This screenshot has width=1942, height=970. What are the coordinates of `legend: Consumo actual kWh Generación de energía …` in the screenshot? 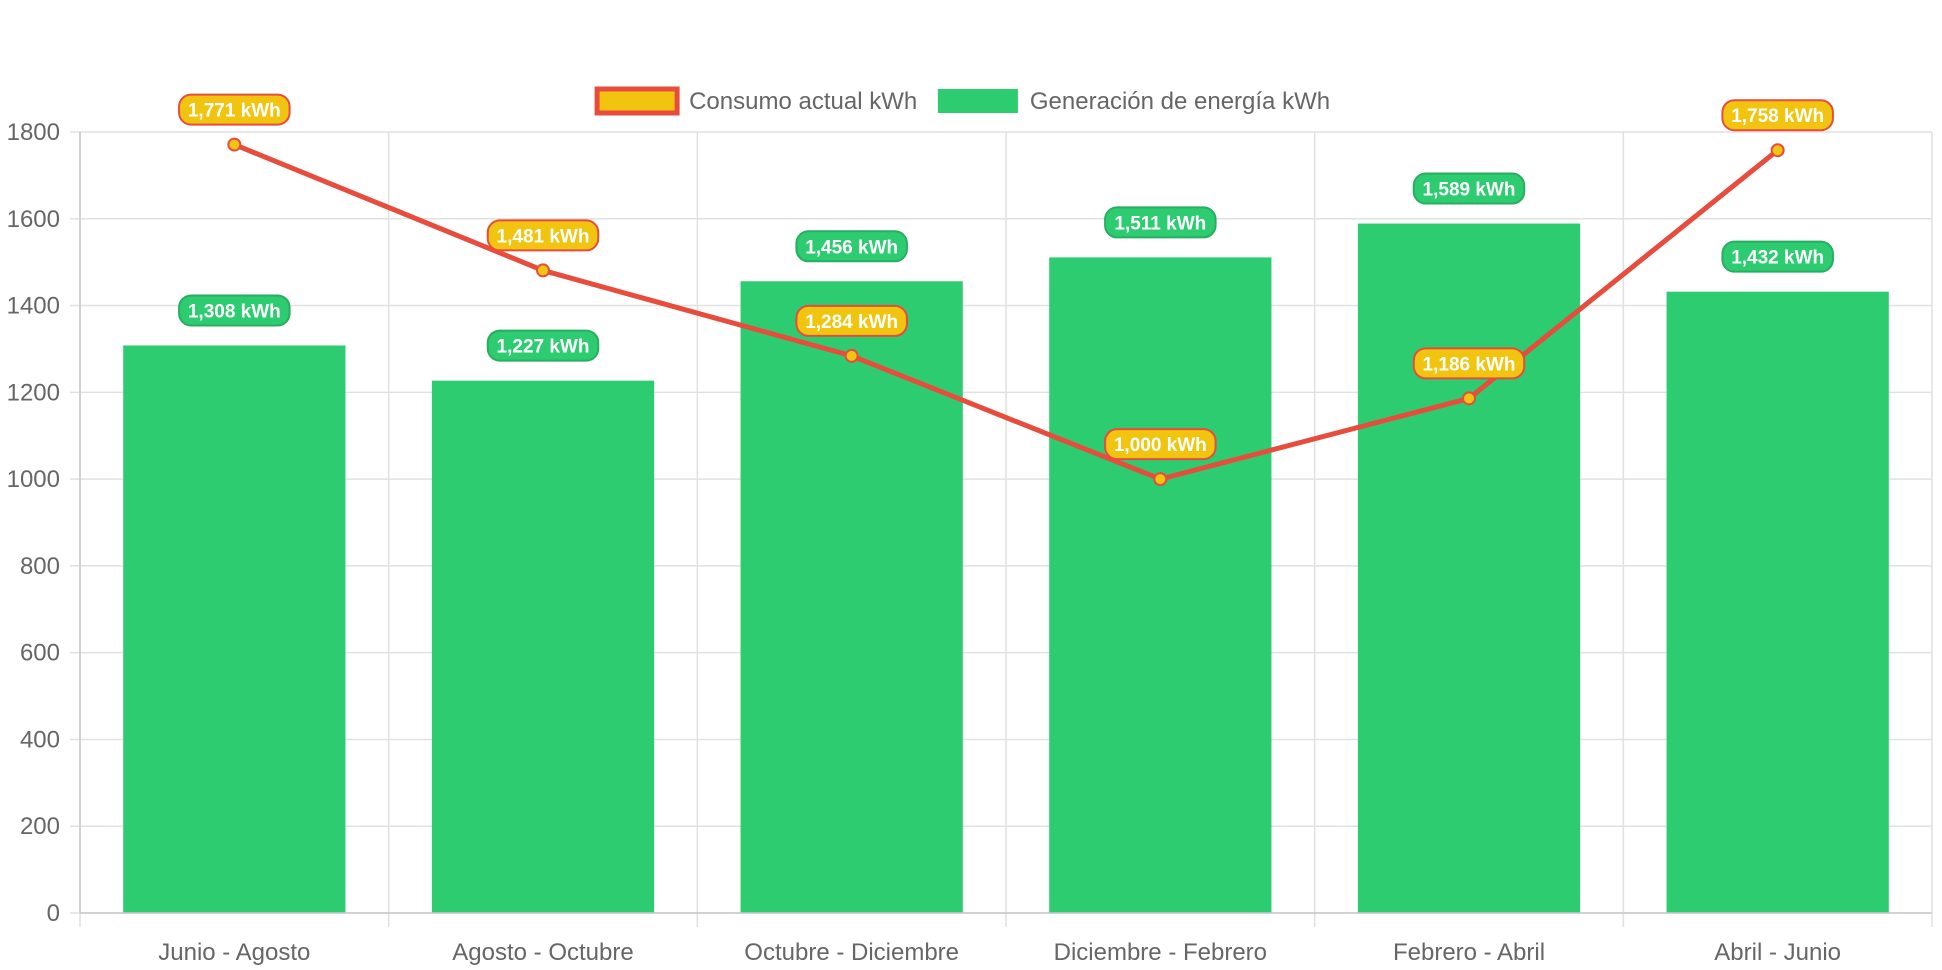 It's located at (962, 101).